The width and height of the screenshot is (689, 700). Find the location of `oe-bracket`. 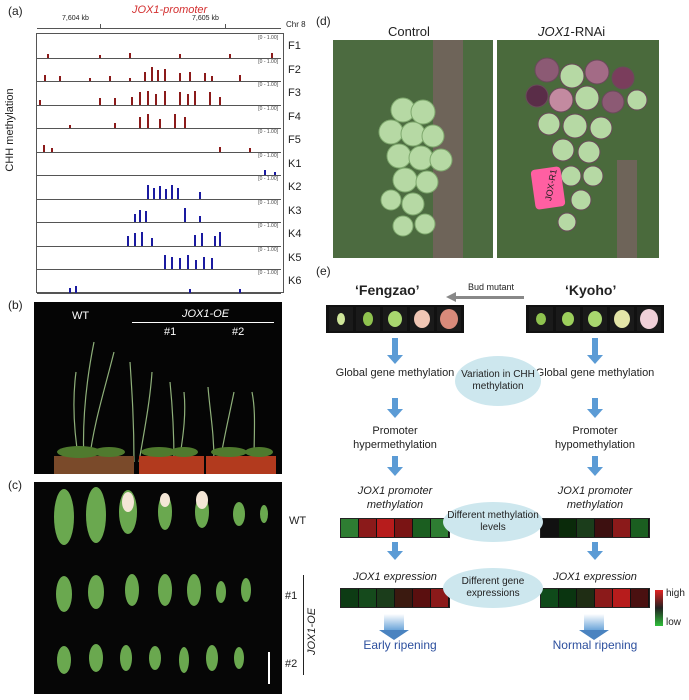

oe-bracket is located at coordinates (203, 322).